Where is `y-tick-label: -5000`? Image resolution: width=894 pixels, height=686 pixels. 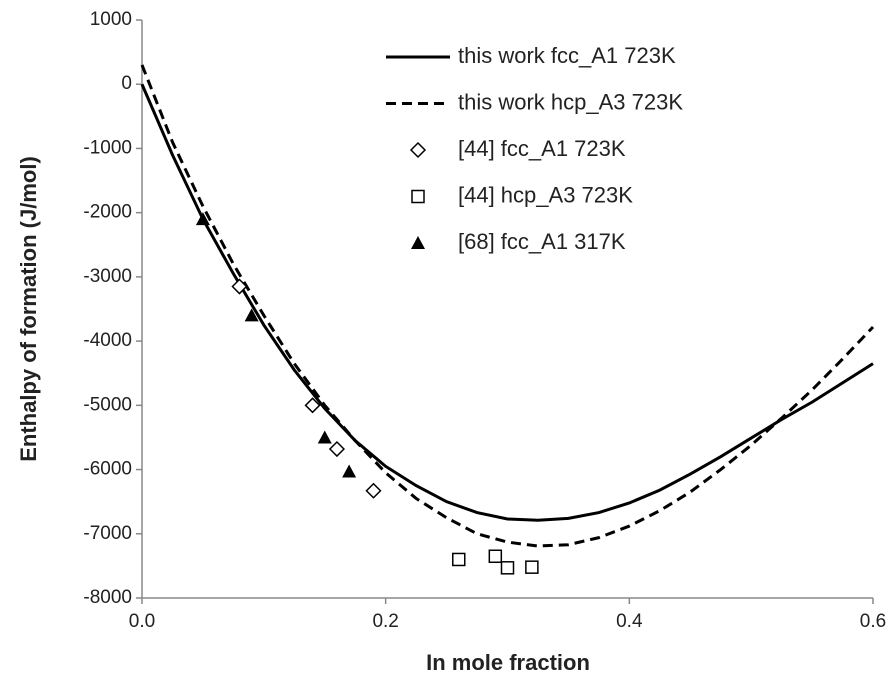 y-tick-label: -5000 is located at coordinates (107, 404).